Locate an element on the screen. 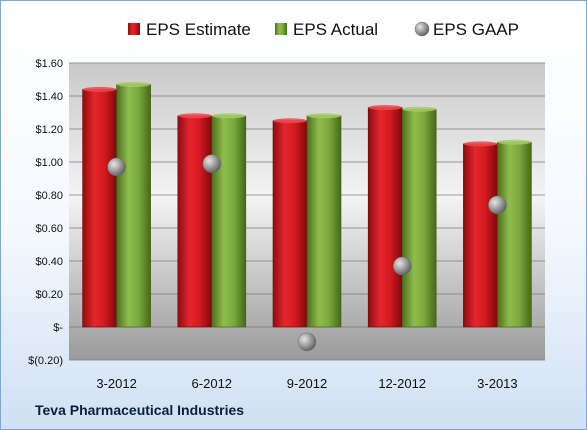 This screenshot has height=430, width=587. y-tick-label: $(0.20) is located at coordinates (45, 361).